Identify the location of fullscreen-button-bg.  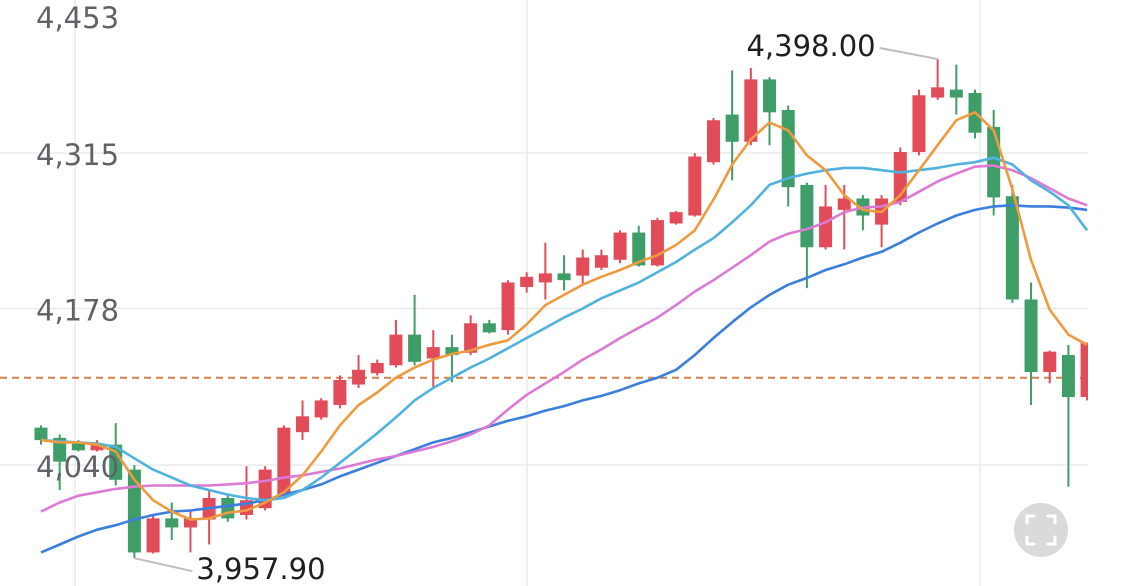
(1041, 530).